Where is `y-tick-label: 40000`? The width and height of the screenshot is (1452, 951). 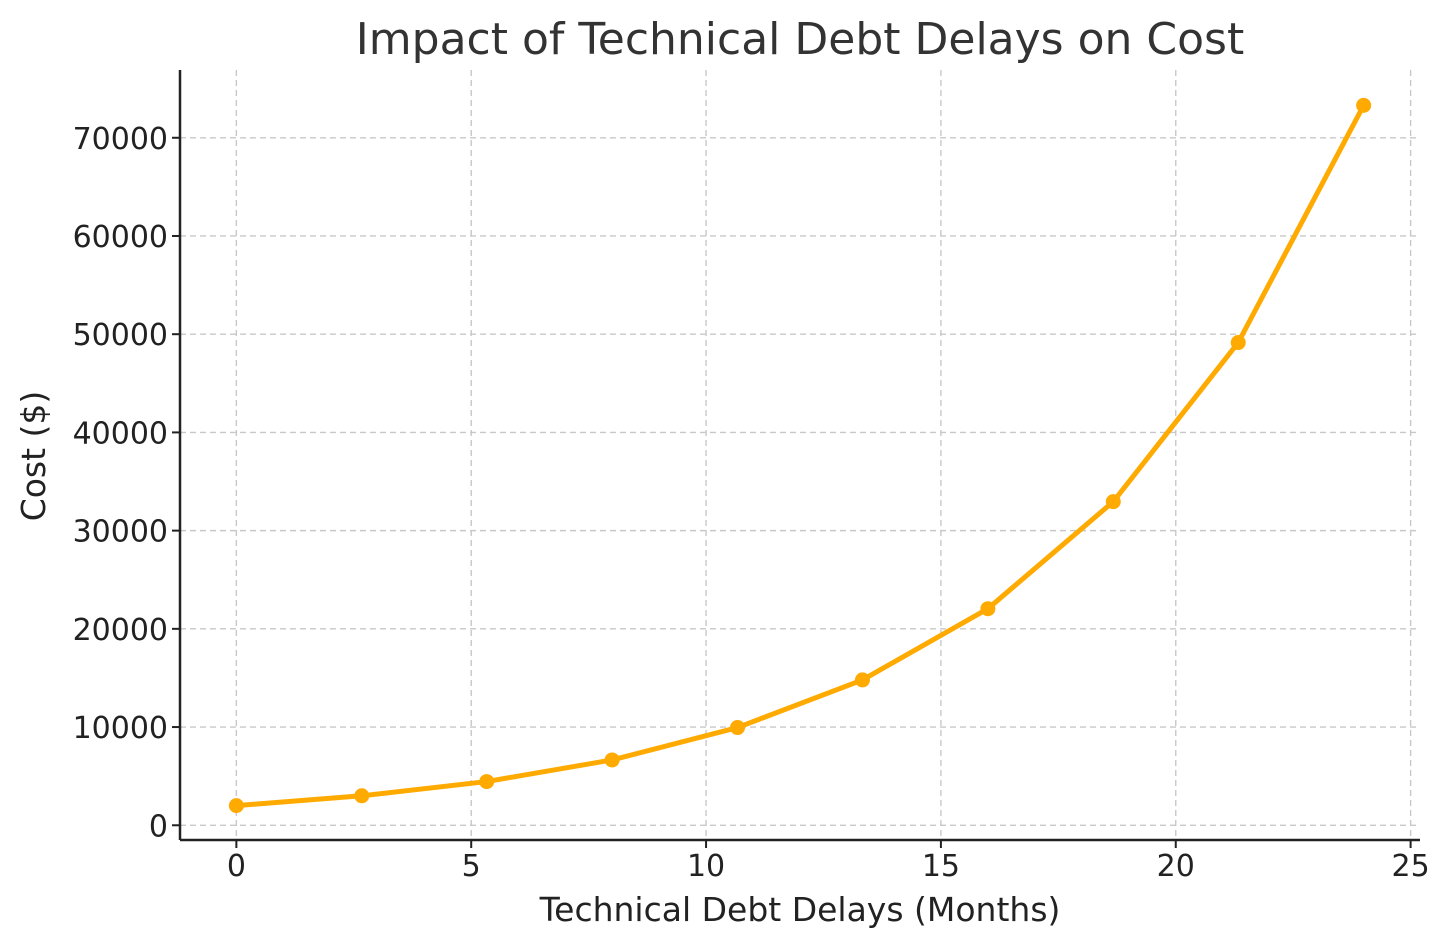
y-tick-label: 40000 is located at coordinates (120, 433).